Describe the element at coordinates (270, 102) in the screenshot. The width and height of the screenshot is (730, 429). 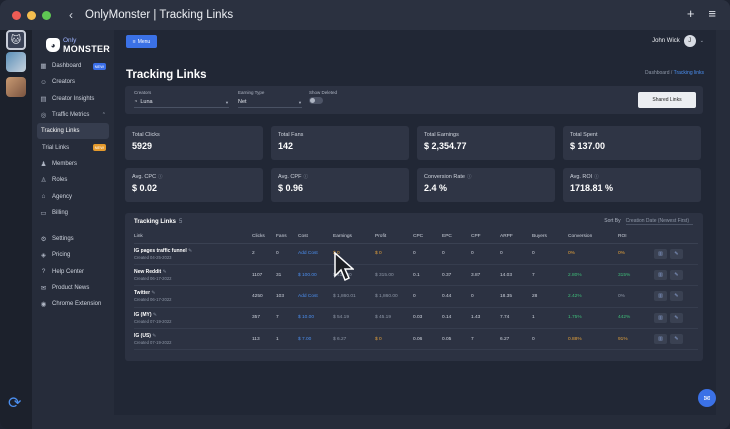
I see `earning-type-select: Net ▼` at that location.